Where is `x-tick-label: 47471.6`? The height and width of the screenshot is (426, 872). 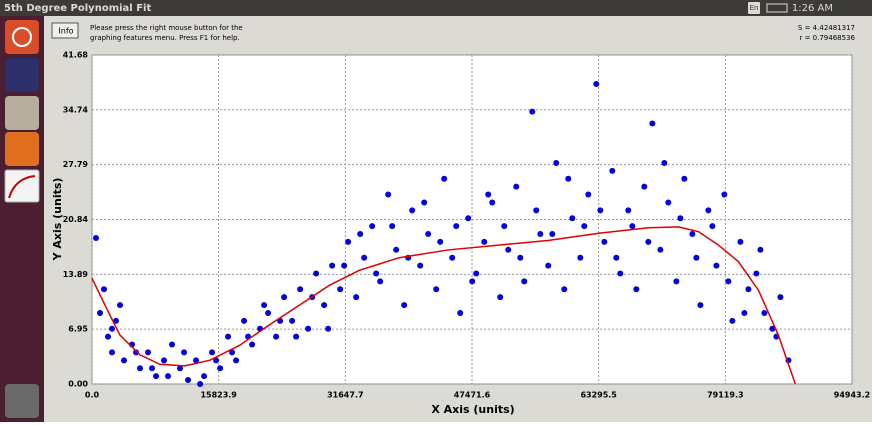
x-tick-label: 47471.6 is located at coordinates (472, 395).